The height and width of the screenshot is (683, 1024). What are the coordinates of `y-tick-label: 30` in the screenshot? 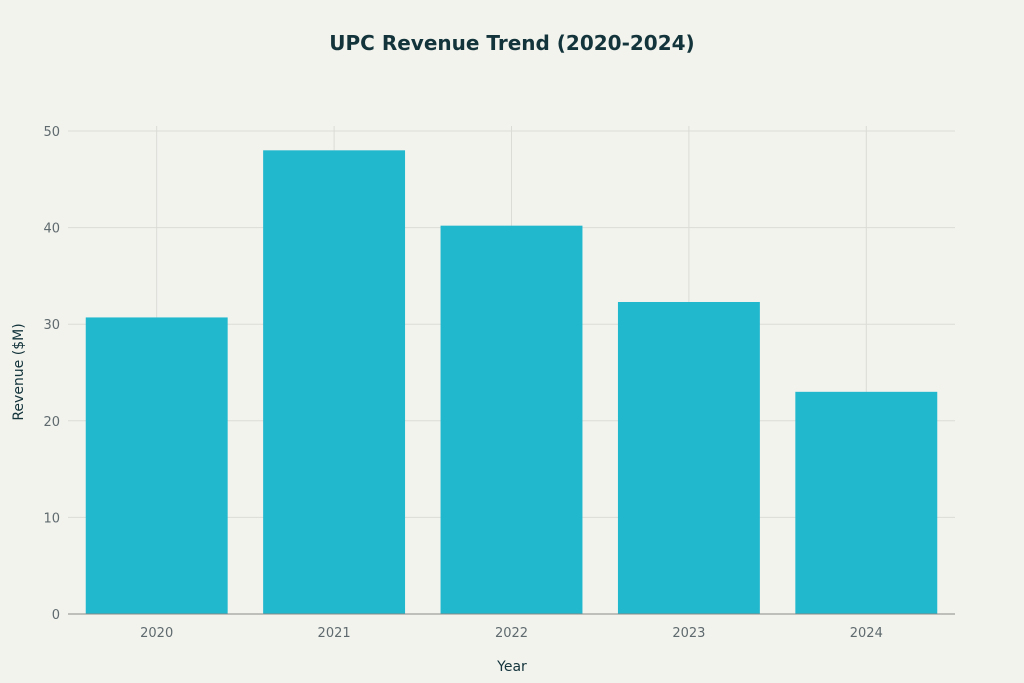 It's located at (51, 325).